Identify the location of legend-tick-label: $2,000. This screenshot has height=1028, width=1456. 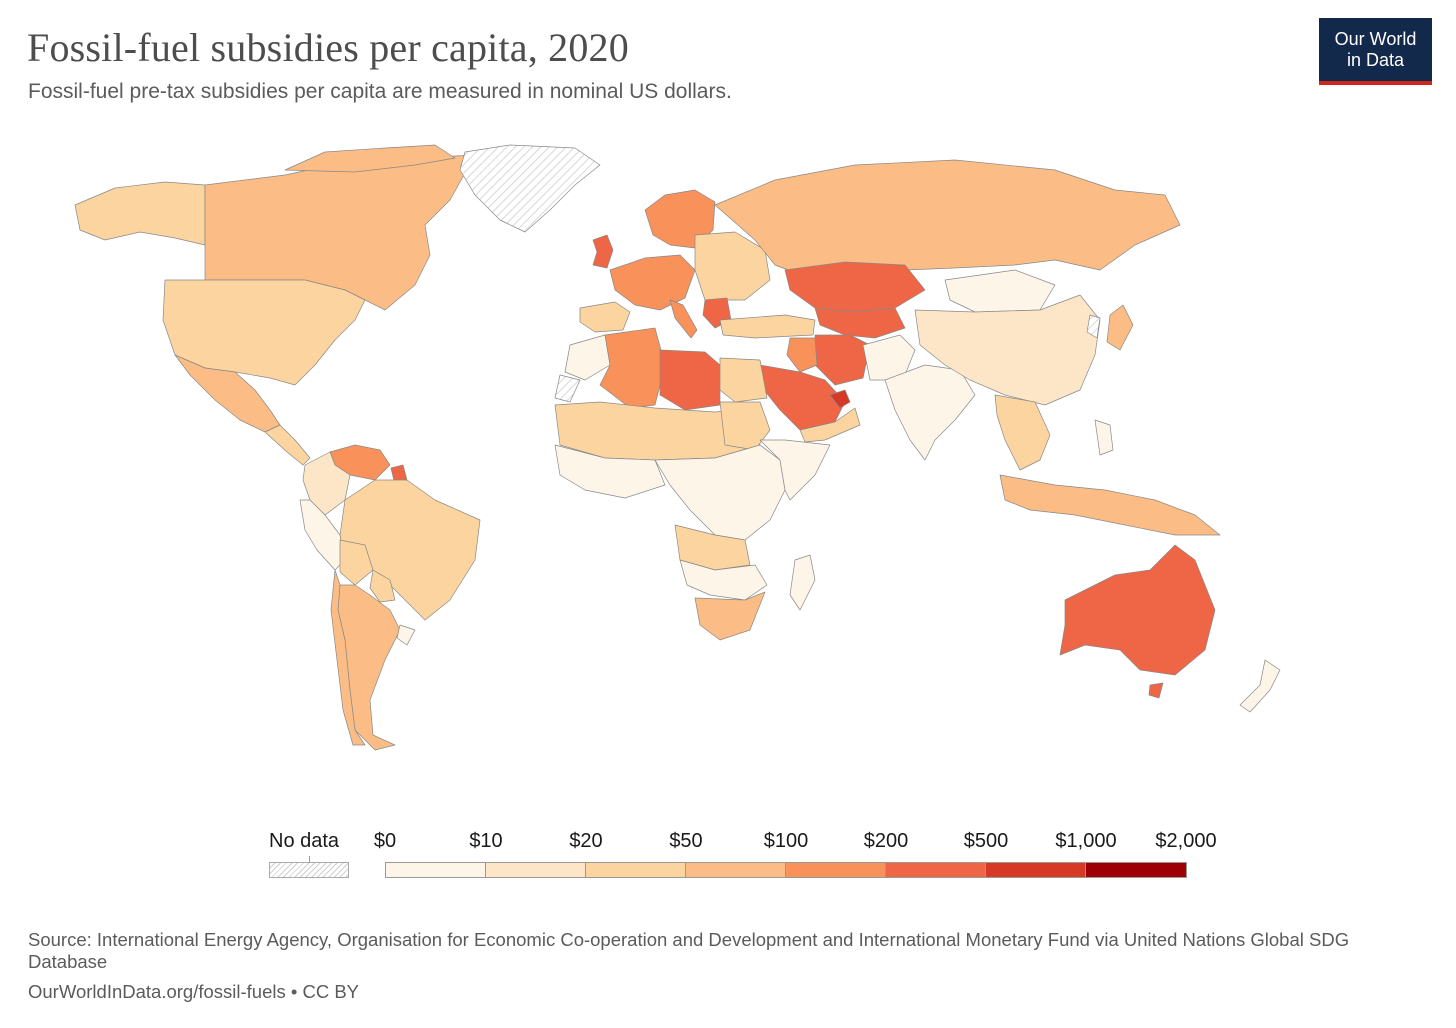
(1186, 841).